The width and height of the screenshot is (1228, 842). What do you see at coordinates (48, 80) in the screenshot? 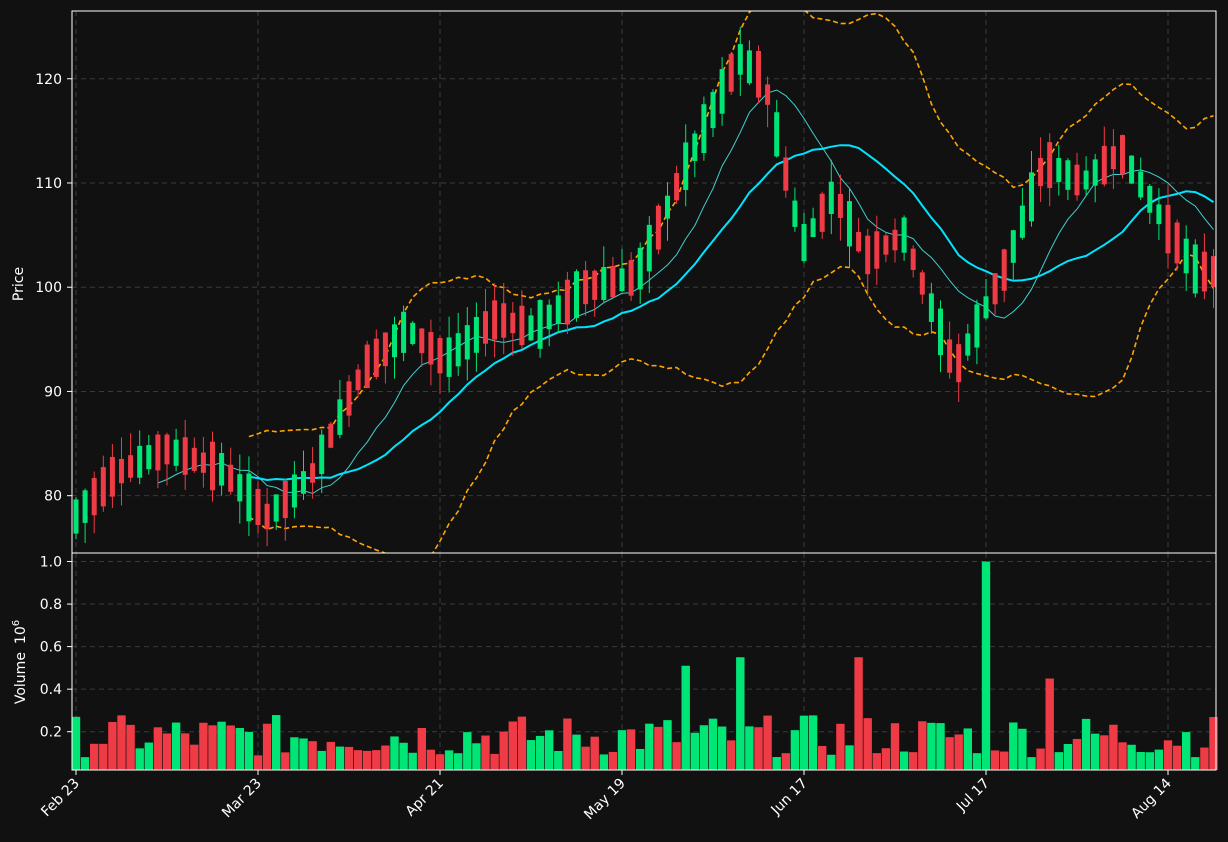
I see `price-tick-label: 120` at bounding box center [48, 80].